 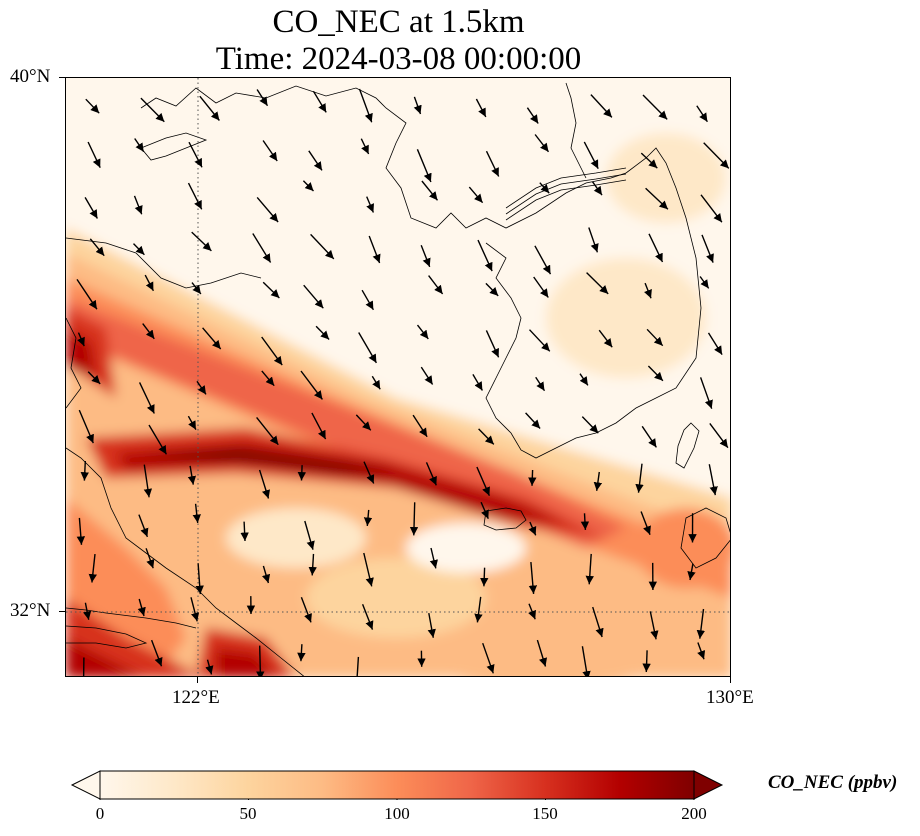 What do you see at coordinates (248, 813) in the screenshot?
I see `colorbar-tick-50: 50` at bounding box center [248, 813].